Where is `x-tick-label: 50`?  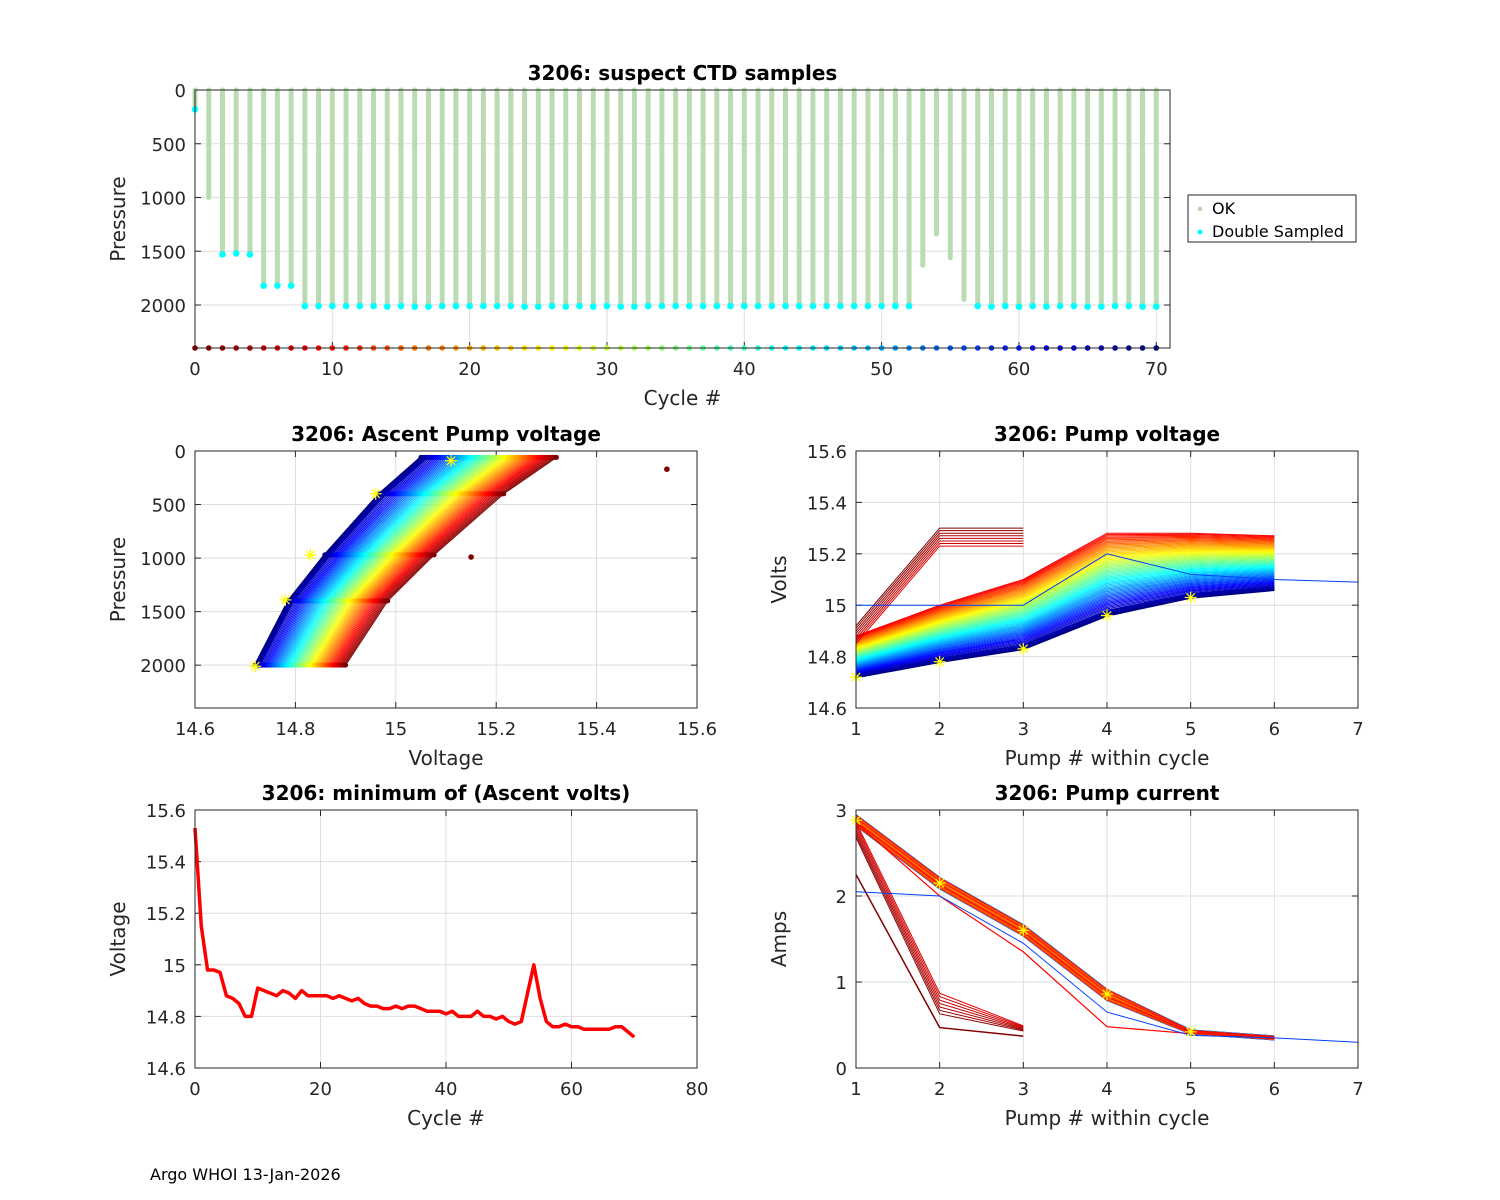 x-tick-label: 50 is located at coordinates (881, 369).